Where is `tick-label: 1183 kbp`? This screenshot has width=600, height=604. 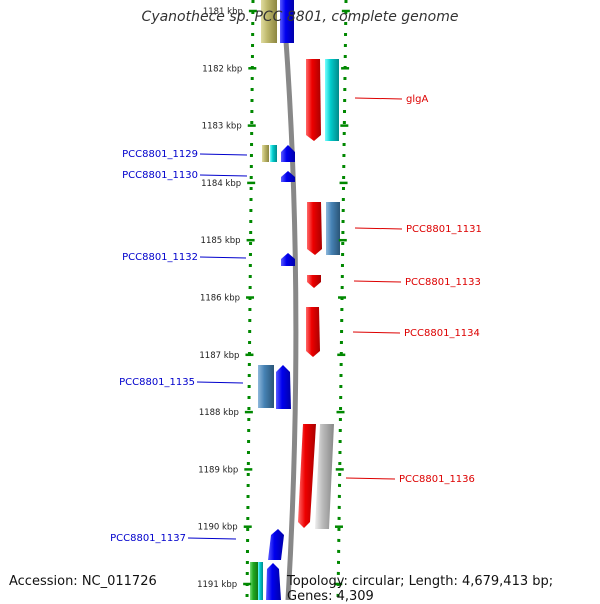 tick-label: 1183 kbp is located at coordinates (222, 127).